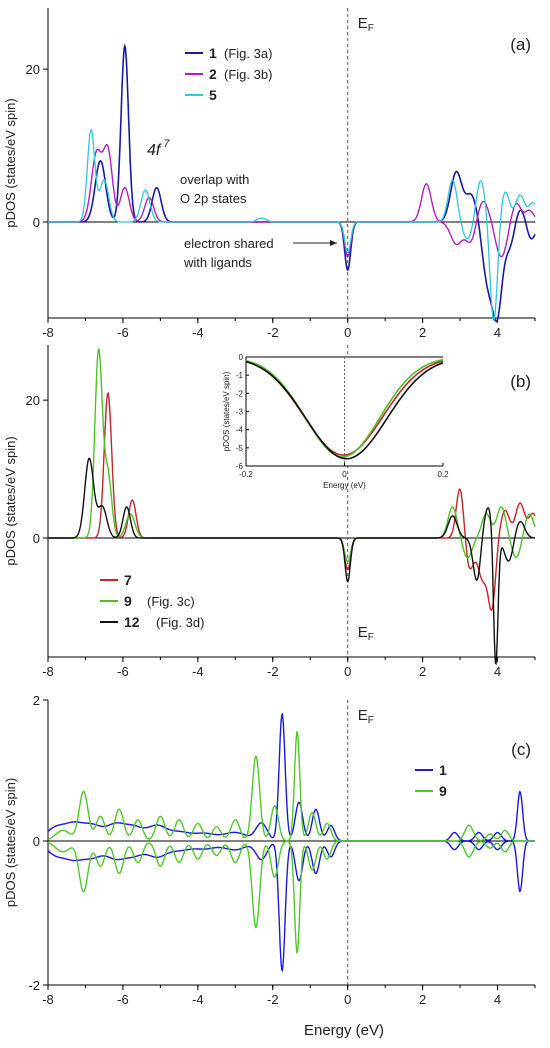  What do you see at coordinates (180, 622) in the screenshot?
I see `legend-ref-12: (Fig. 3d)` at bounding box center [180, 622].